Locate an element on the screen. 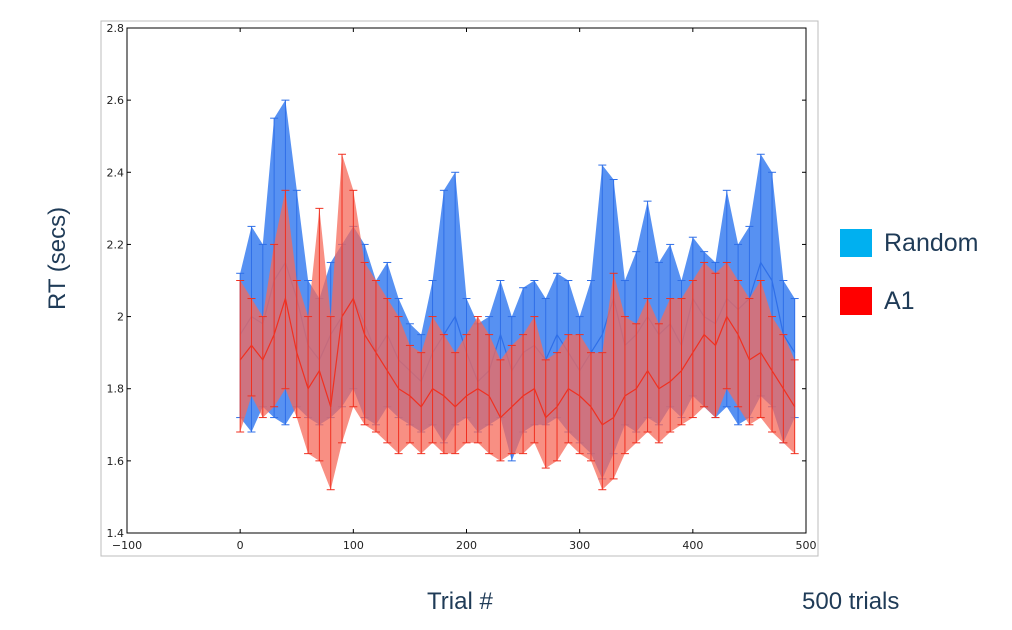  y-tick-label: 2 is located at coordinates (120, 317).